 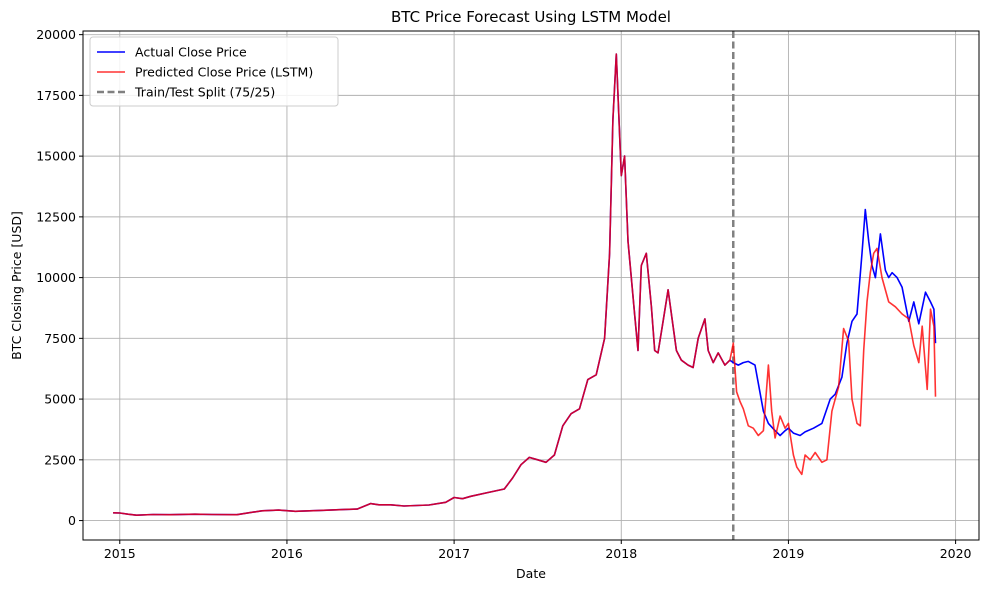 What do you see at coordinates (789, 553) in the screenshot?
I see `x-tick-label: 2019` at bounding box center [789, 553].